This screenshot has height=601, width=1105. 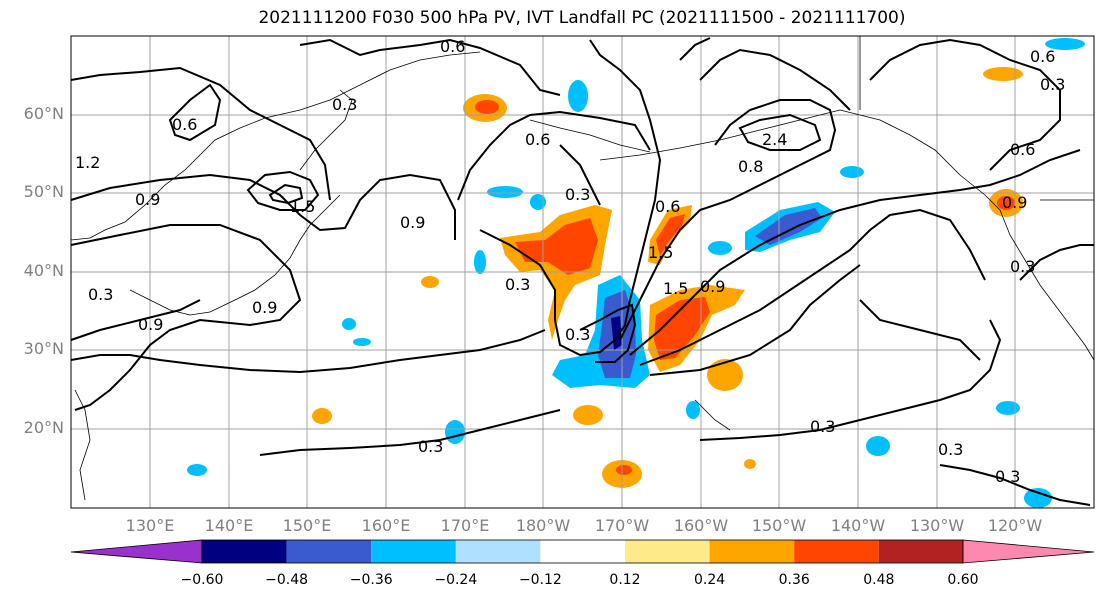 What do you see at coordinates (670, 235) in the screenshot?
I see `positive-anomaly-north-core` at bounding box center [670, 235].